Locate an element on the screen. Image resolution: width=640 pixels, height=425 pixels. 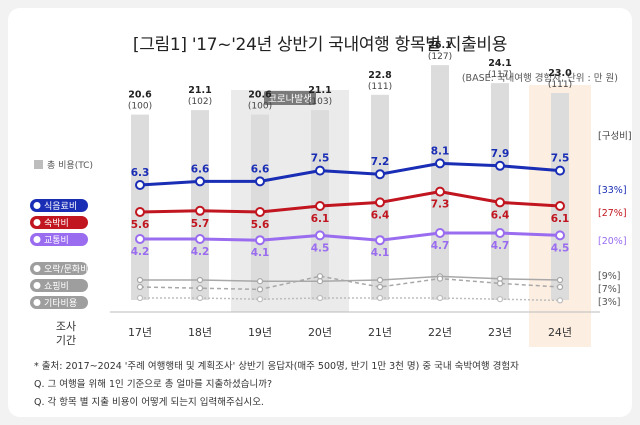
legend-dot-other is located at coordinates (37, 302).